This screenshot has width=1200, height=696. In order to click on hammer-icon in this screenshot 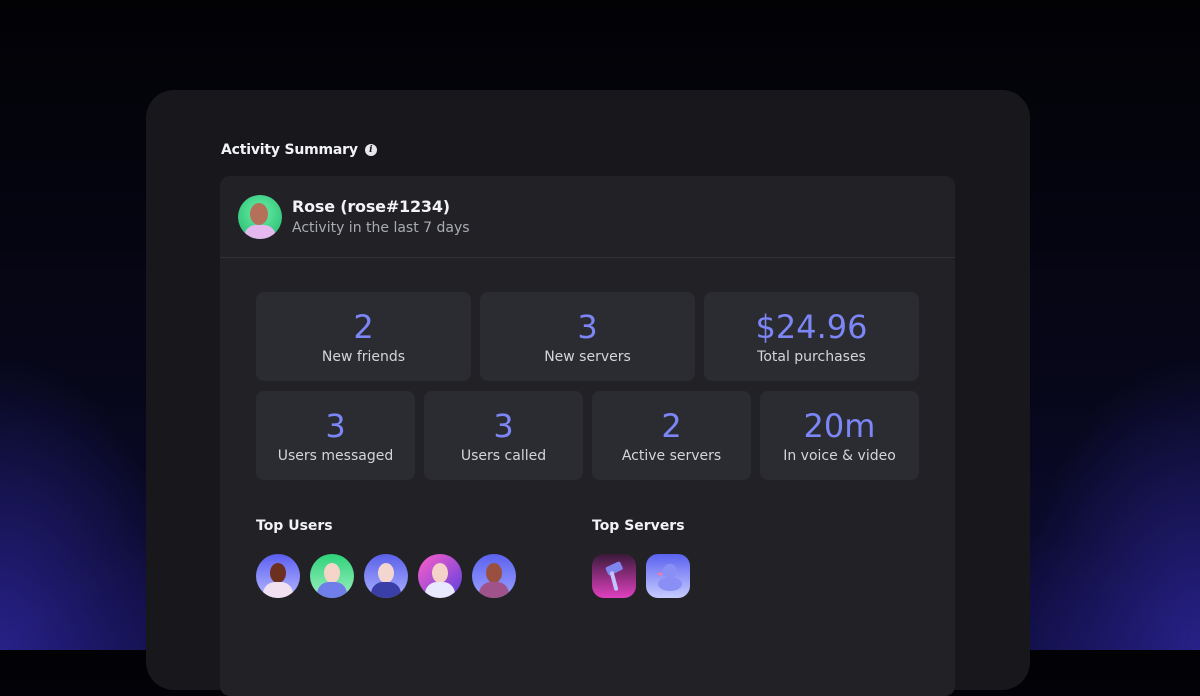, I will do `click(614, 576)`.